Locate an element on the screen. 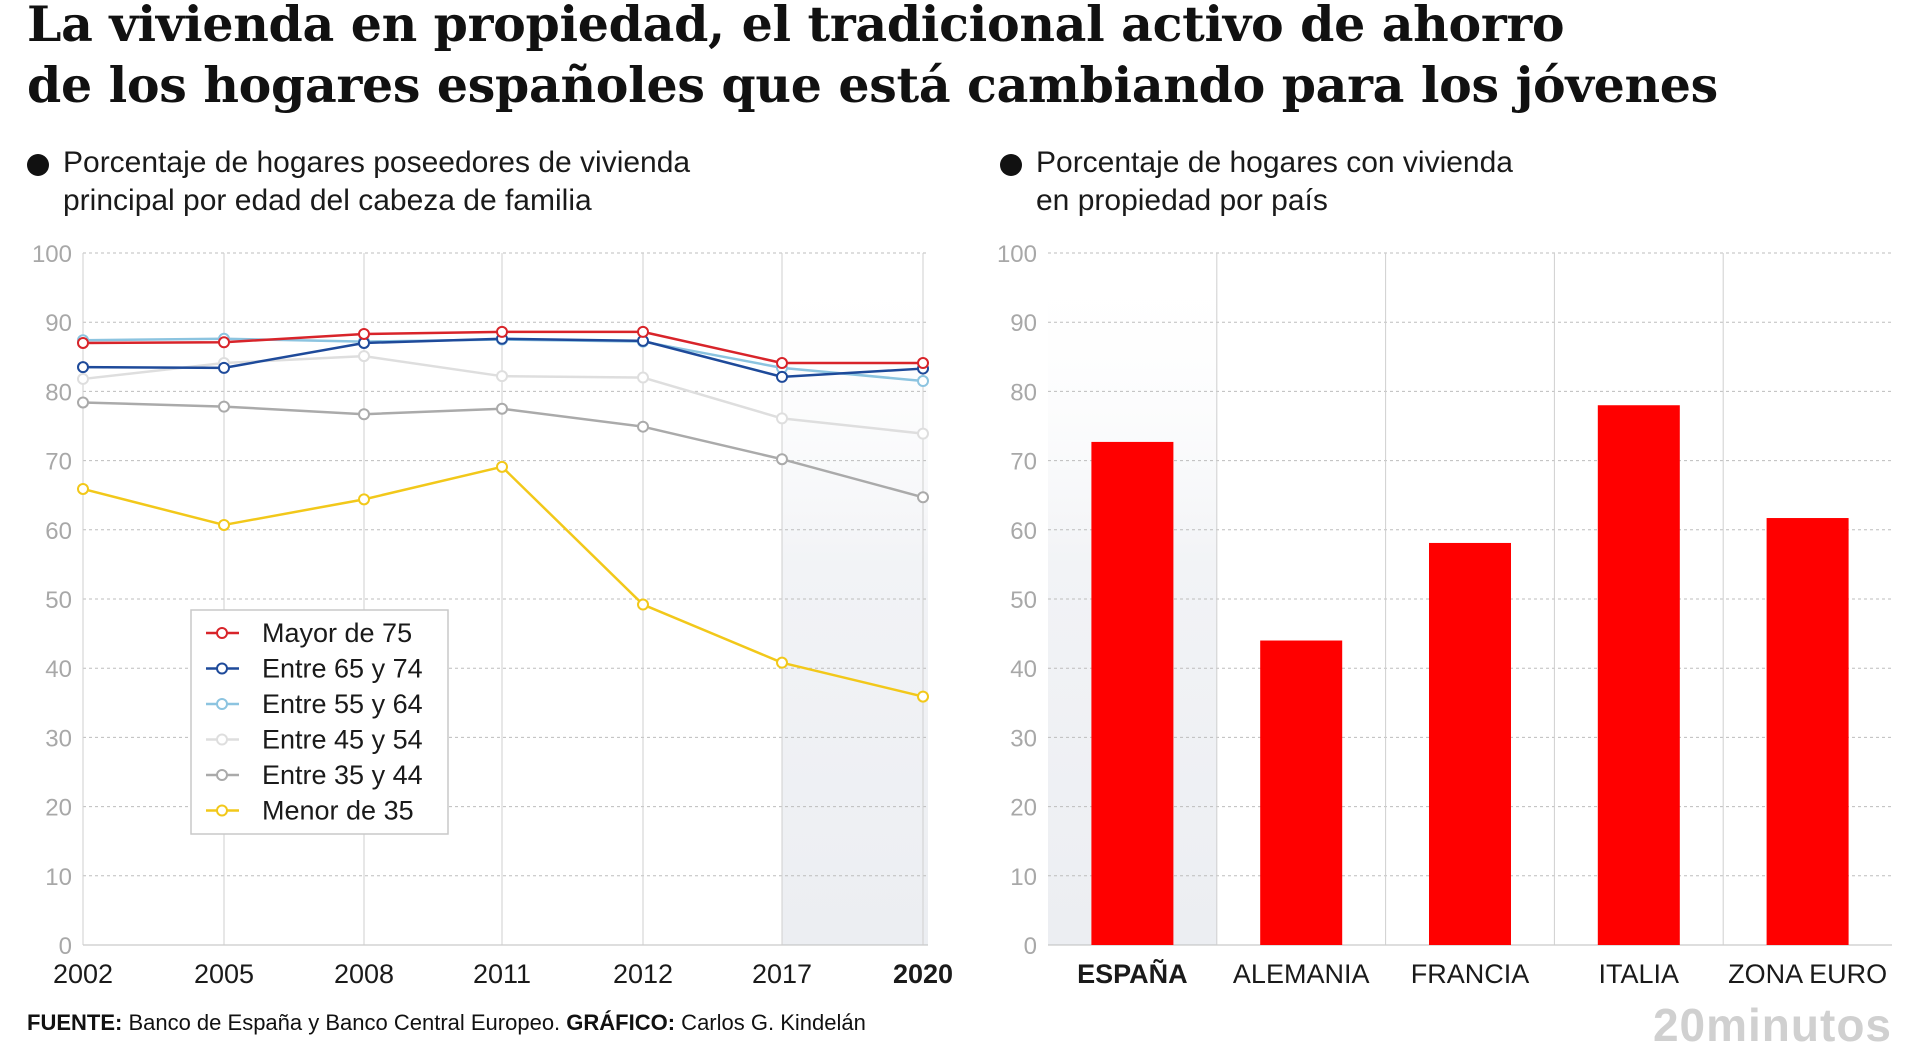 Image resolution: width=1920 pixels, height=1052 pixels. graphic-label: GRÁFICO: is located at coordinates (621, 1022).